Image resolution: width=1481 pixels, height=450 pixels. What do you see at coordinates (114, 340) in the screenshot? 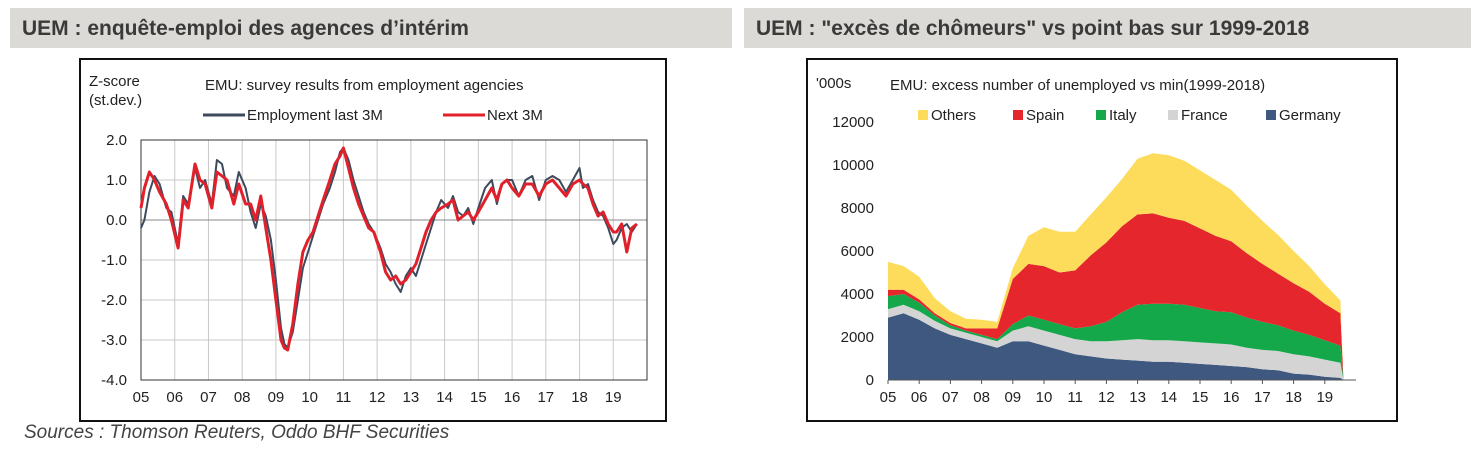
I see `y-tick-label: -3.0` at bounding box center [114, 340].